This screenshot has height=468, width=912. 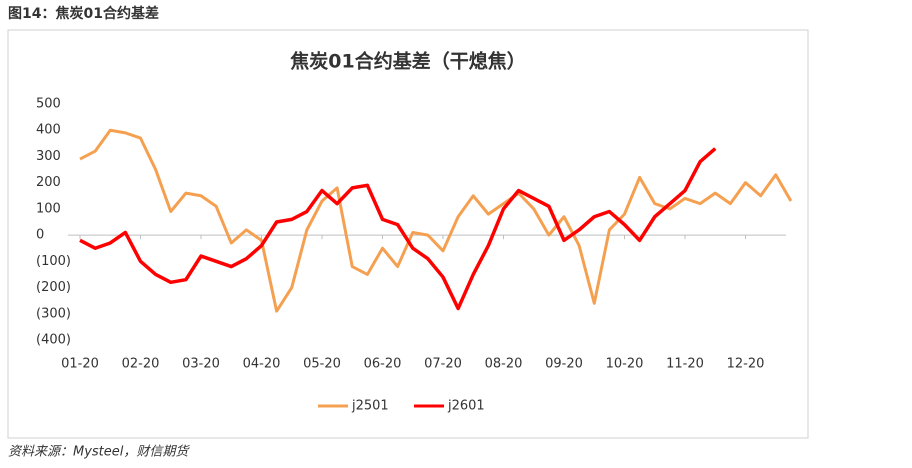 I want to click on x-tick-label: 04-20, so click(x=262, y=364).